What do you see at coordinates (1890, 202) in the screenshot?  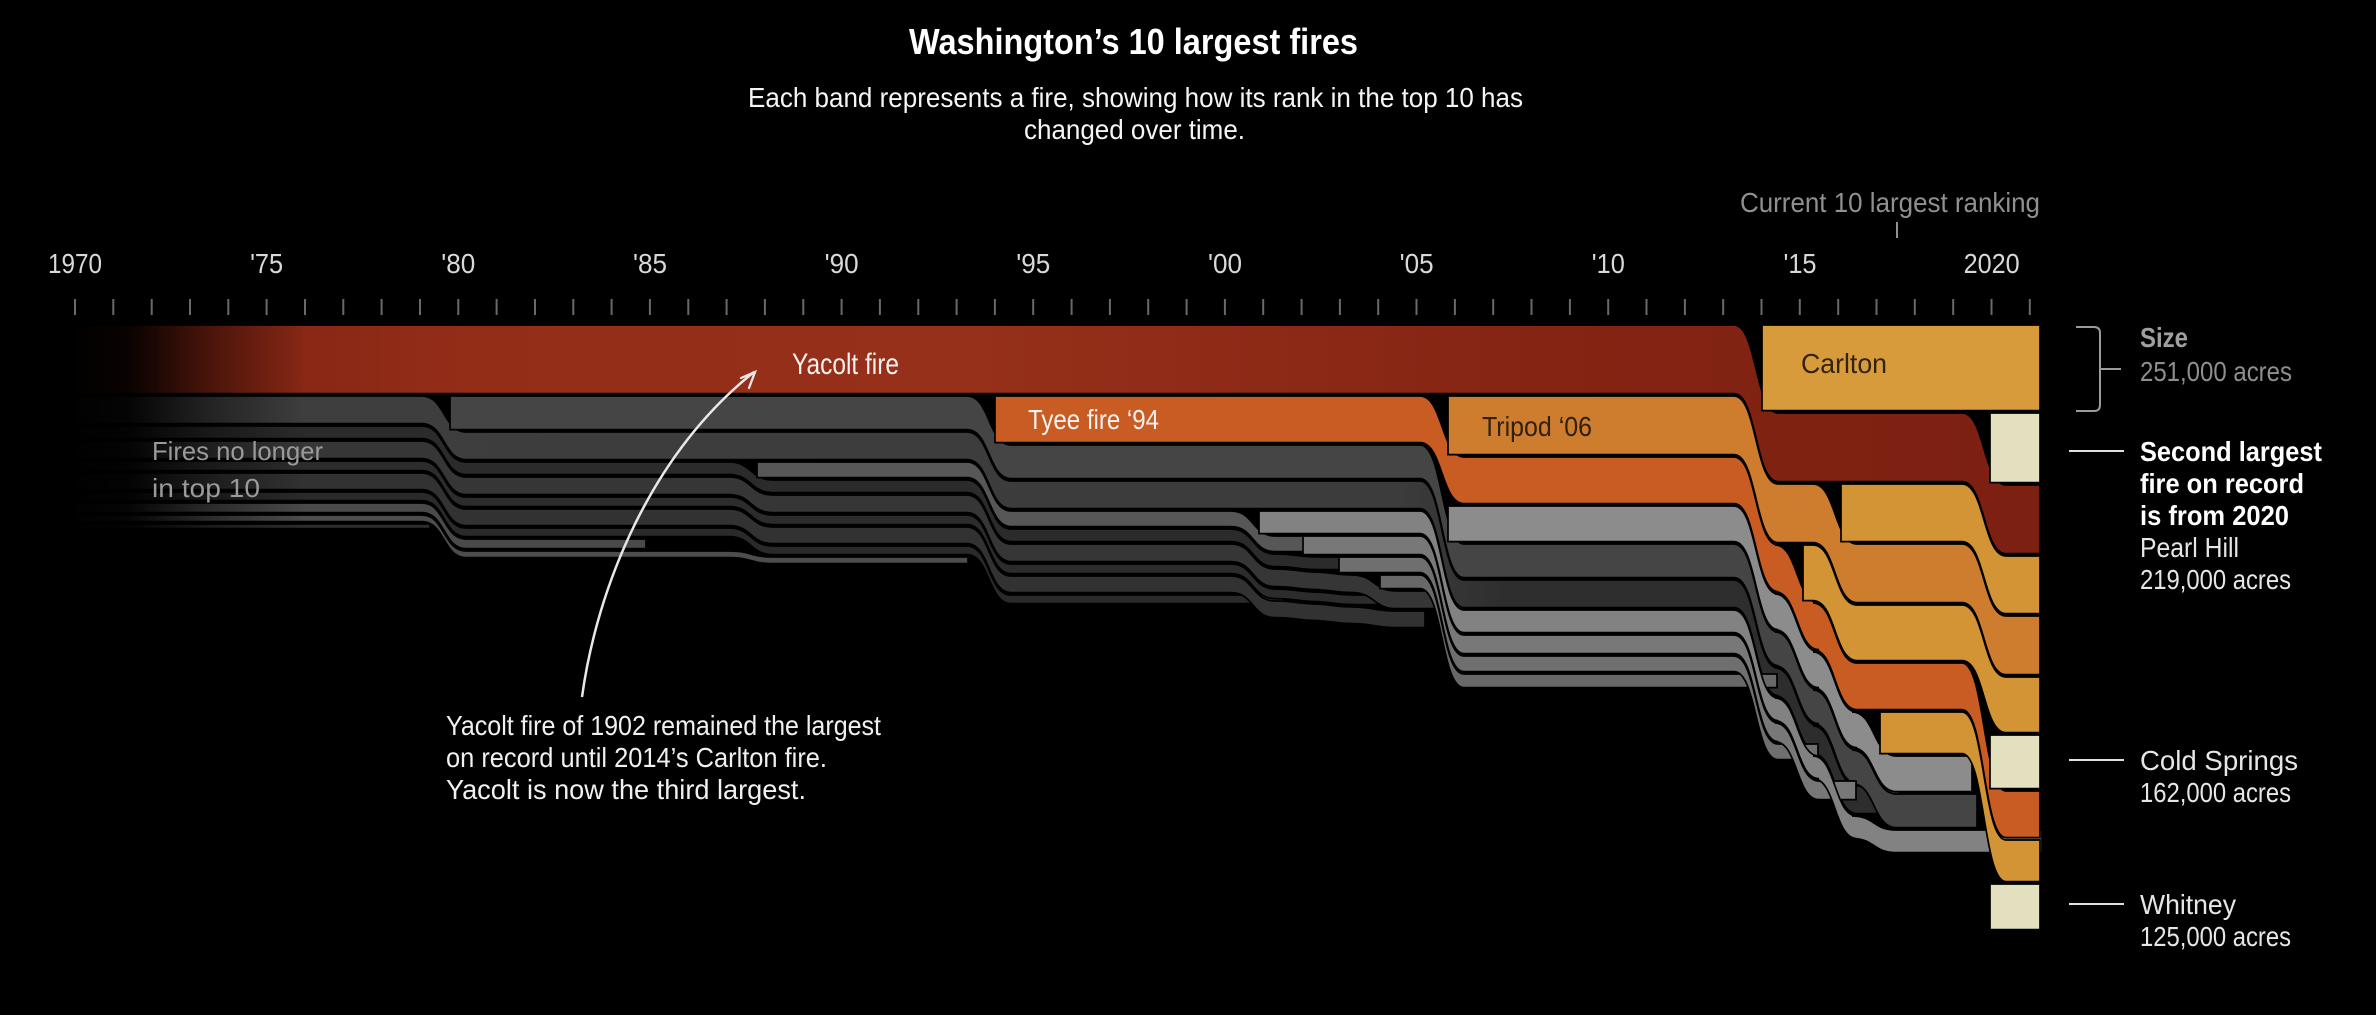 I see `svg-text: Current 10 largest ranking` at bounding box center [1890, 202].